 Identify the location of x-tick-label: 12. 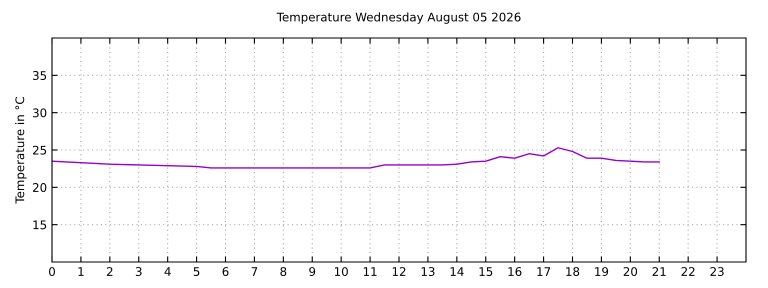
(399, 271).